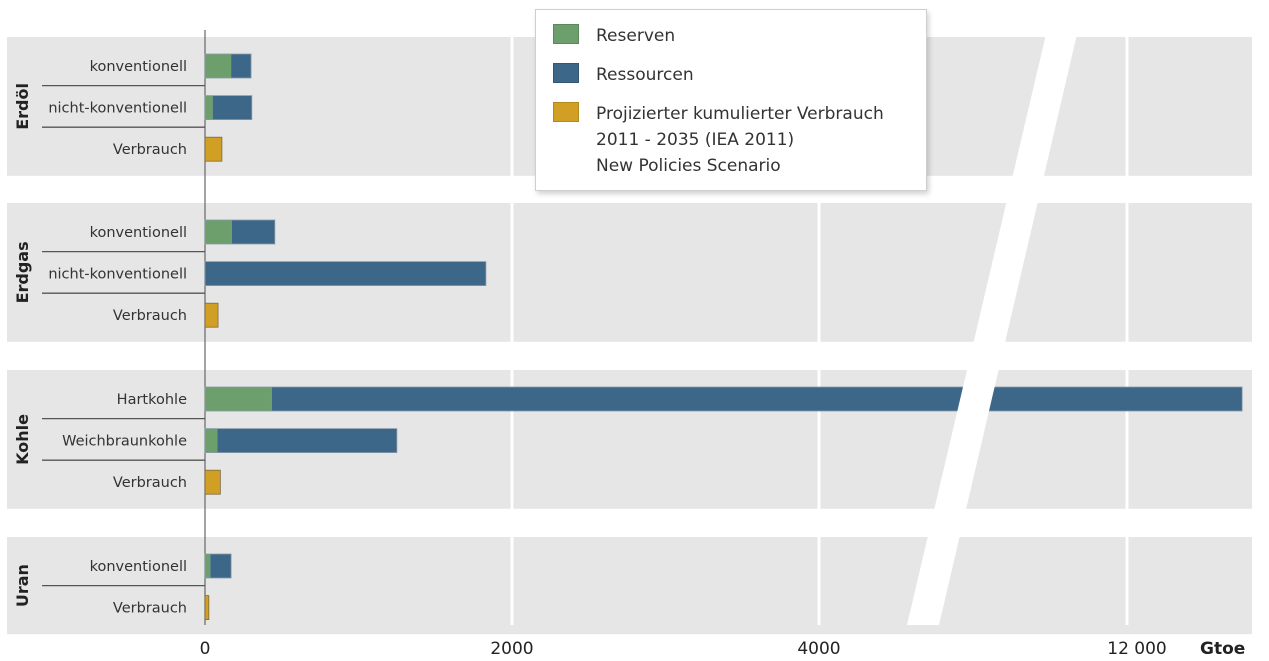 The height and width of the screenshot is (661, 1269). I want to click on bar-reserven-erdgas-konventionell, so click(218, 232).